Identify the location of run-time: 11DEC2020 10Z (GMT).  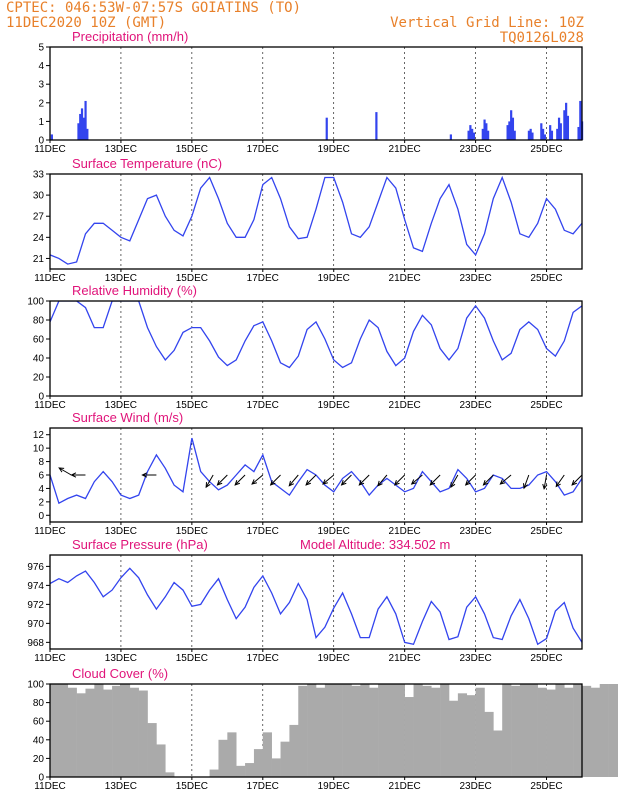
(86, 23).